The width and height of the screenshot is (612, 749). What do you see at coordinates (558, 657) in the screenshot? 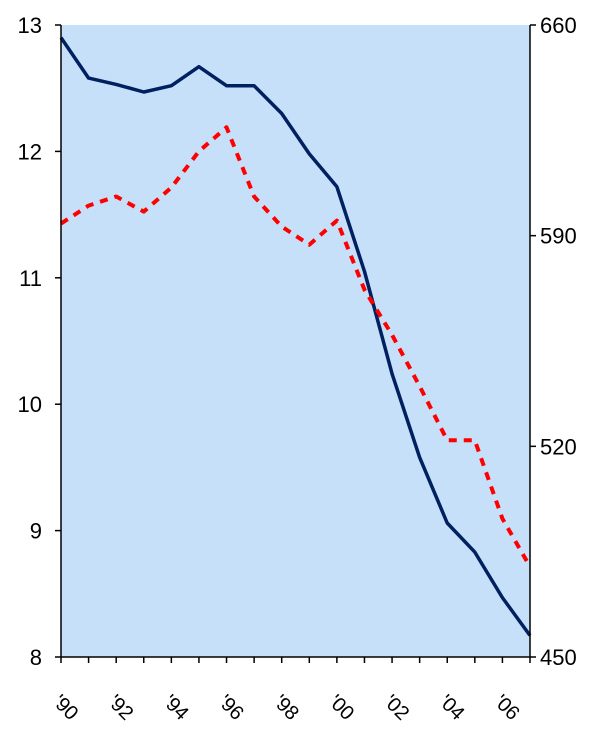
I see `right-tick-label: 450` at bounding box center [558, 657].